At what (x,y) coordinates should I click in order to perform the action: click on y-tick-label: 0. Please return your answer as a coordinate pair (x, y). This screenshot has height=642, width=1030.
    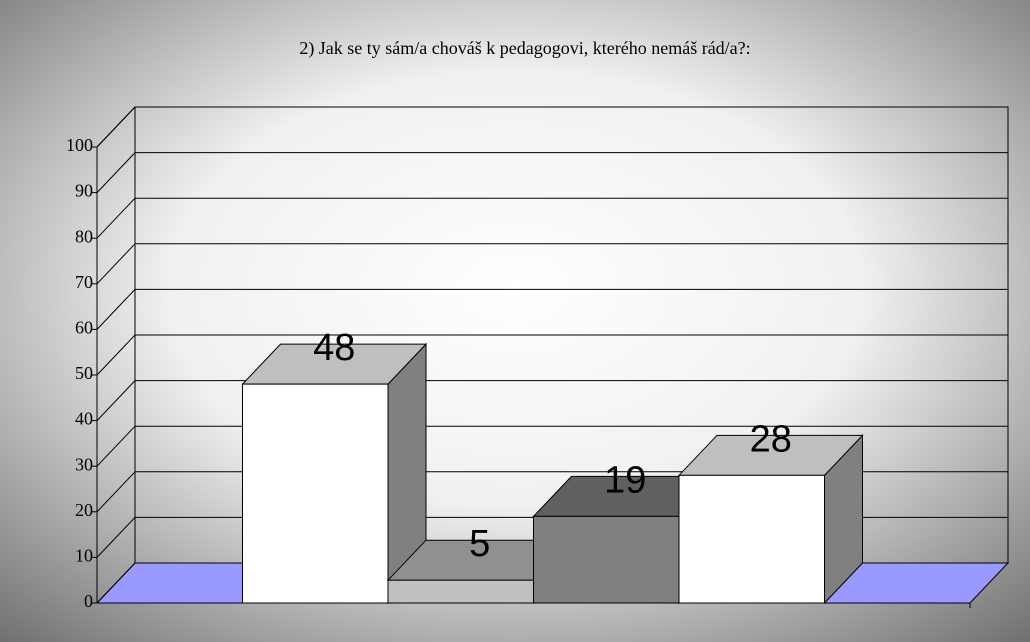
    Looking at the image, I should click on (88, 601).